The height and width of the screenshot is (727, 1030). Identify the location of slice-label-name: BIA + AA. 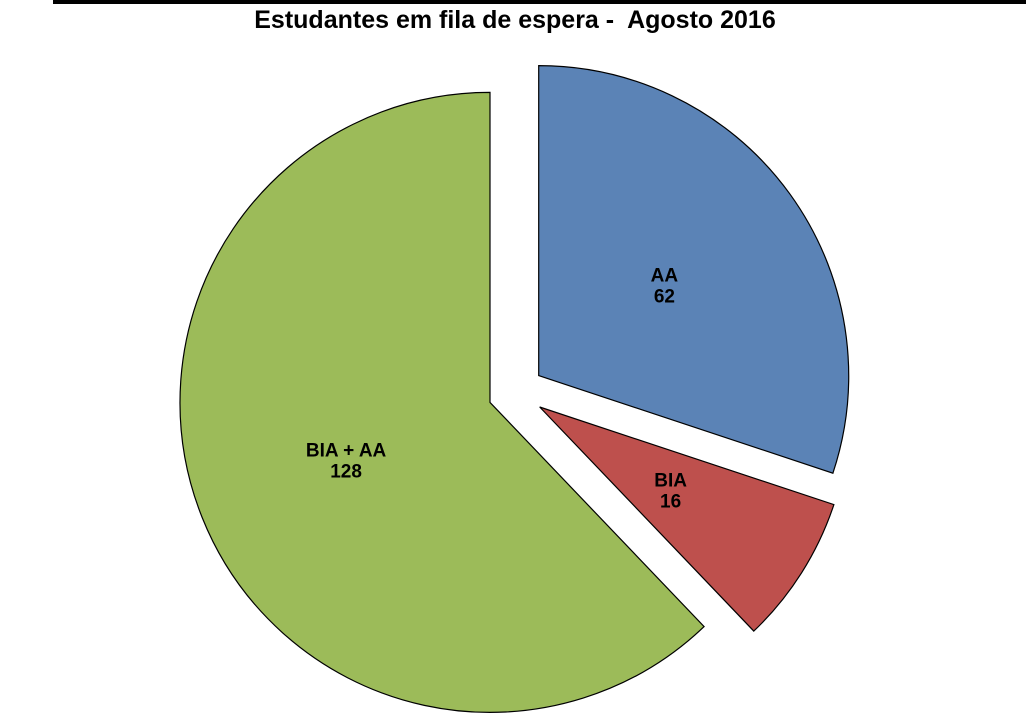
(346, 451).